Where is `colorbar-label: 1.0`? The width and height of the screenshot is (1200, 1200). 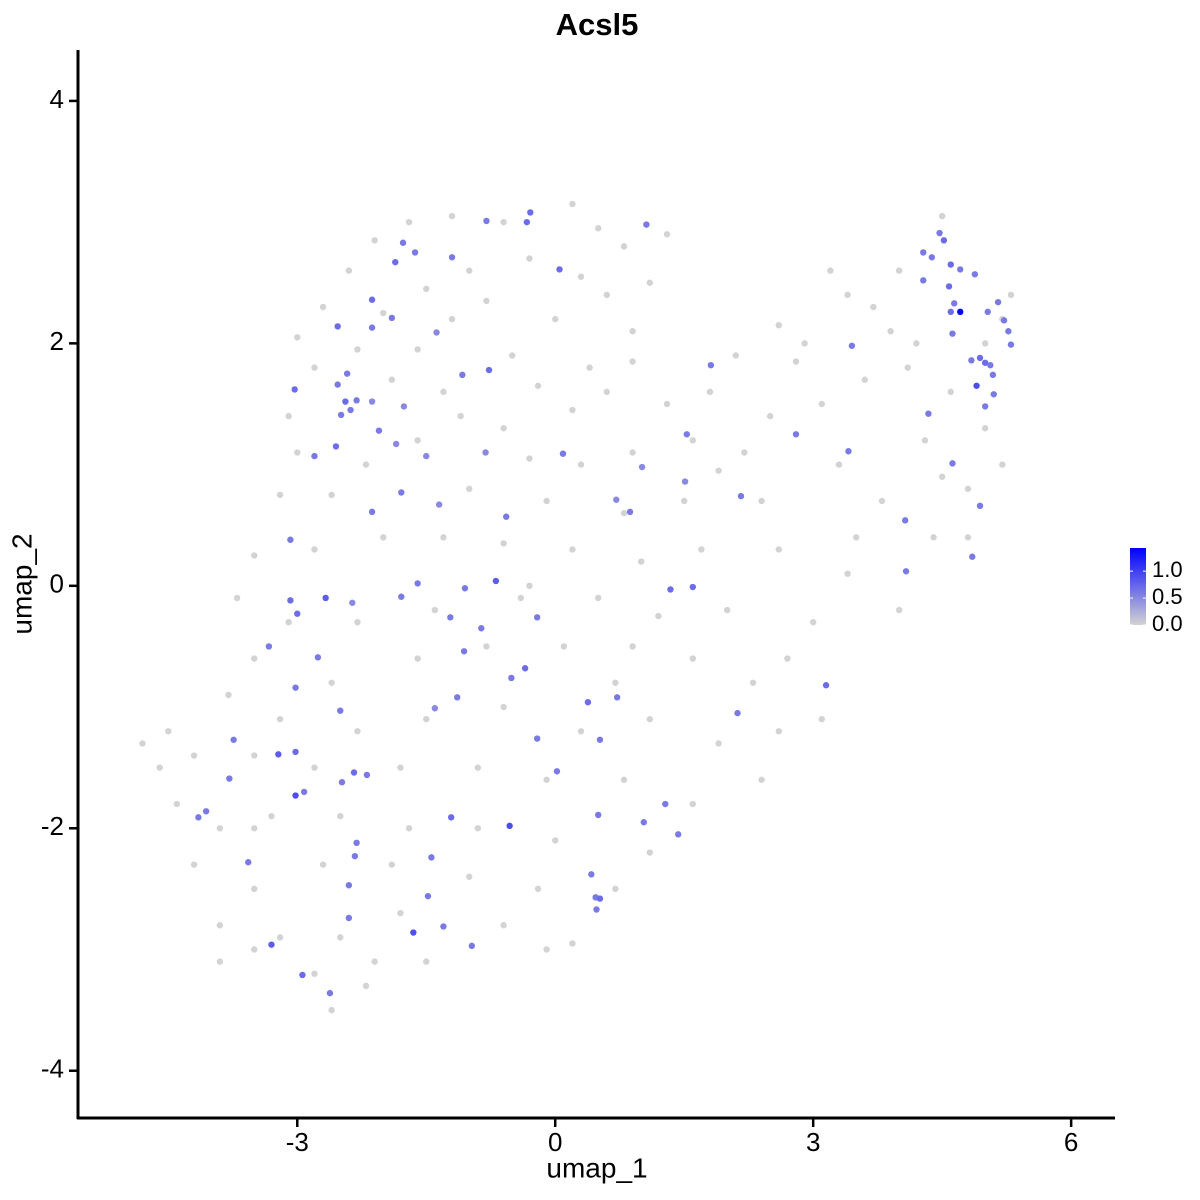
colorbar-label: 1.0 is located at coordinates (1167, 569).